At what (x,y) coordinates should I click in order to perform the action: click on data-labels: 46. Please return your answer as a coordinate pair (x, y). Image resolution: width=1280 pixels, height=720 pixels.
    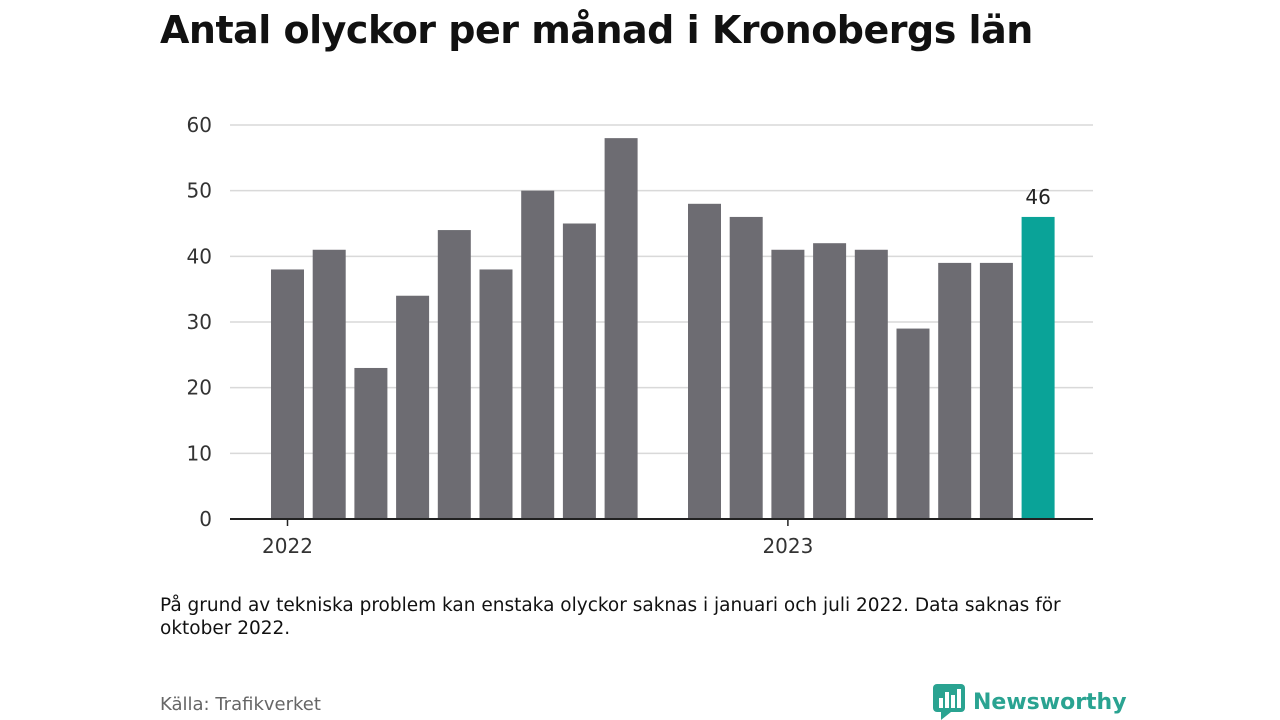
    Looking at the image, I should click on (1037, 197).